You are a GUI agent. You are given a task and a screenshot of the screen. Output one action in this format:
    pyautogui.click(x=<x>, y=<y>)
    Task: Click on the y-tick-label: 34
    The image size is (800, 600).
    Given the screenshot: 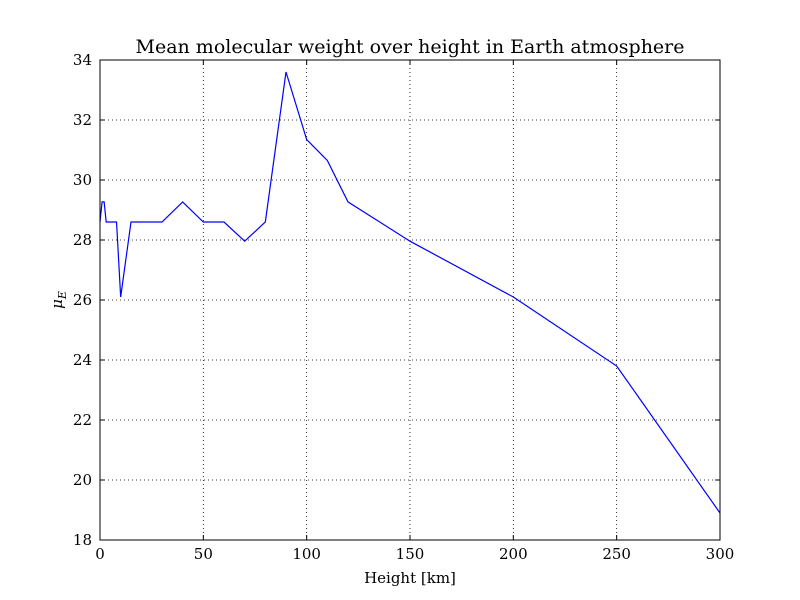 What is the action you would take?
    pyautogui.click(x=82, y=60)
    